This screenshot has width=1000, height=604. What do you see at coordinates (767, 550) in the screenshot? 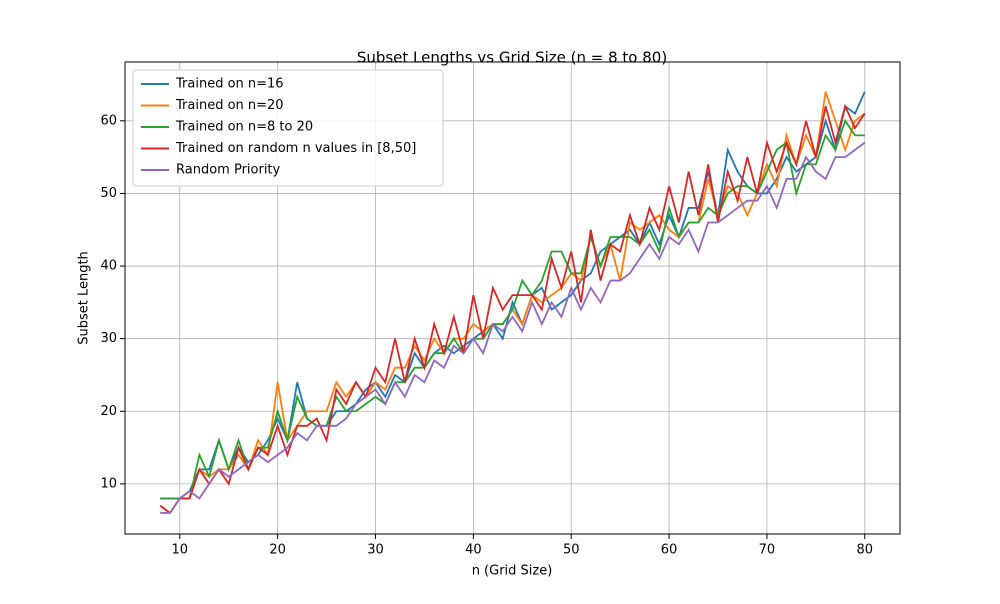
I see `x-tick-label: 70` at bounding box center [767, 550].